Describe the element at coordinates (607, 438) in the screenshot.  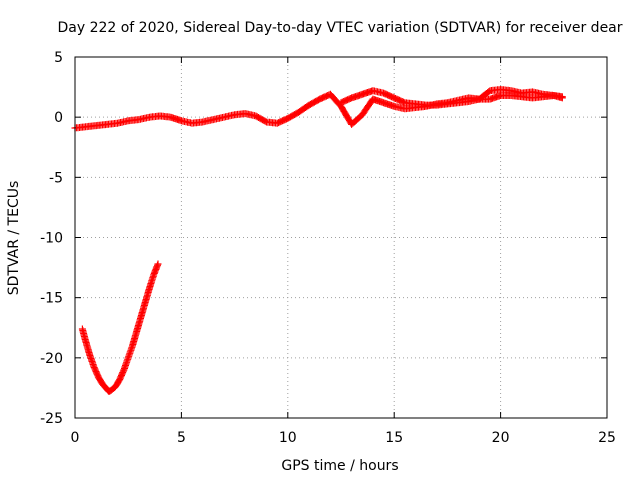
I see `x-tick-label: 25` at that location.